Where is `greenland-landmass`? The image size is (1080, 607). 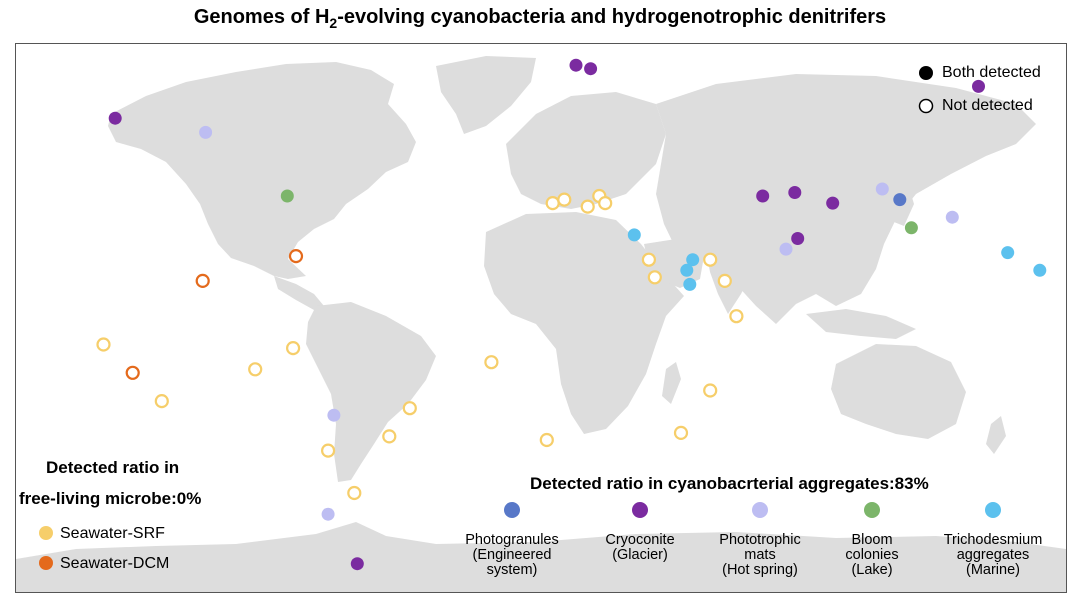 greenland-landmass is located at coordinates (486, 95).